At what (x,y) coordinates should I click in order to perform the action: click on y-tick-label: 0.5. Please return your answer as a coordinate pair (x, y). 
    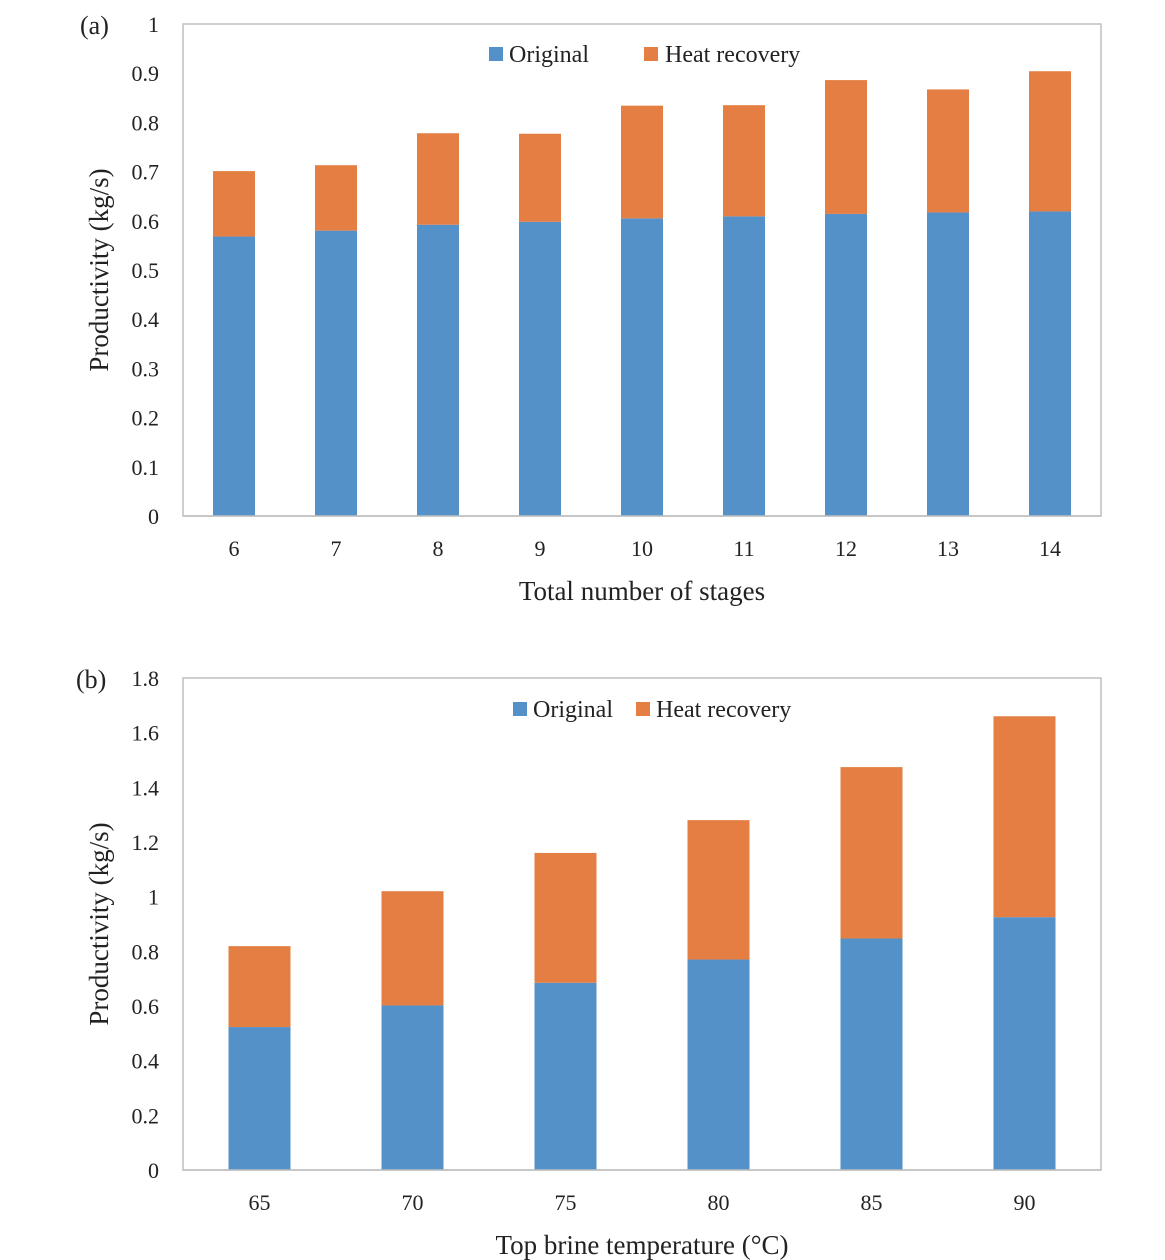
    Looking at the image, I should click on (146, 270).